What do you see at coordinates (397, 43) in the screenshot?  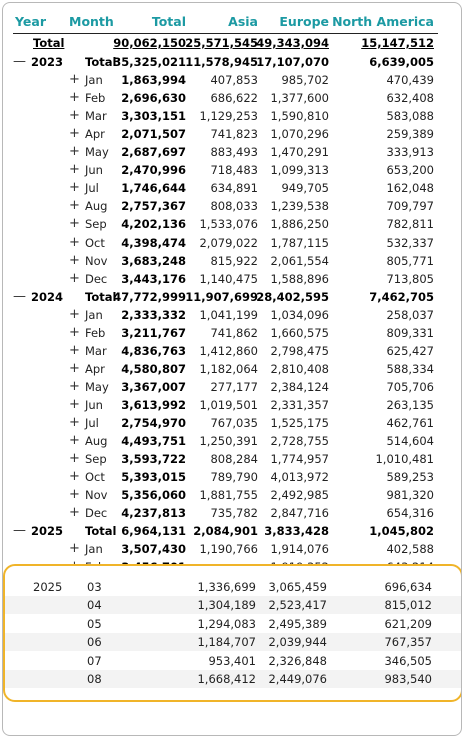 I see `grand-total-value: 15,147,512` at bounding box center [397, 43].